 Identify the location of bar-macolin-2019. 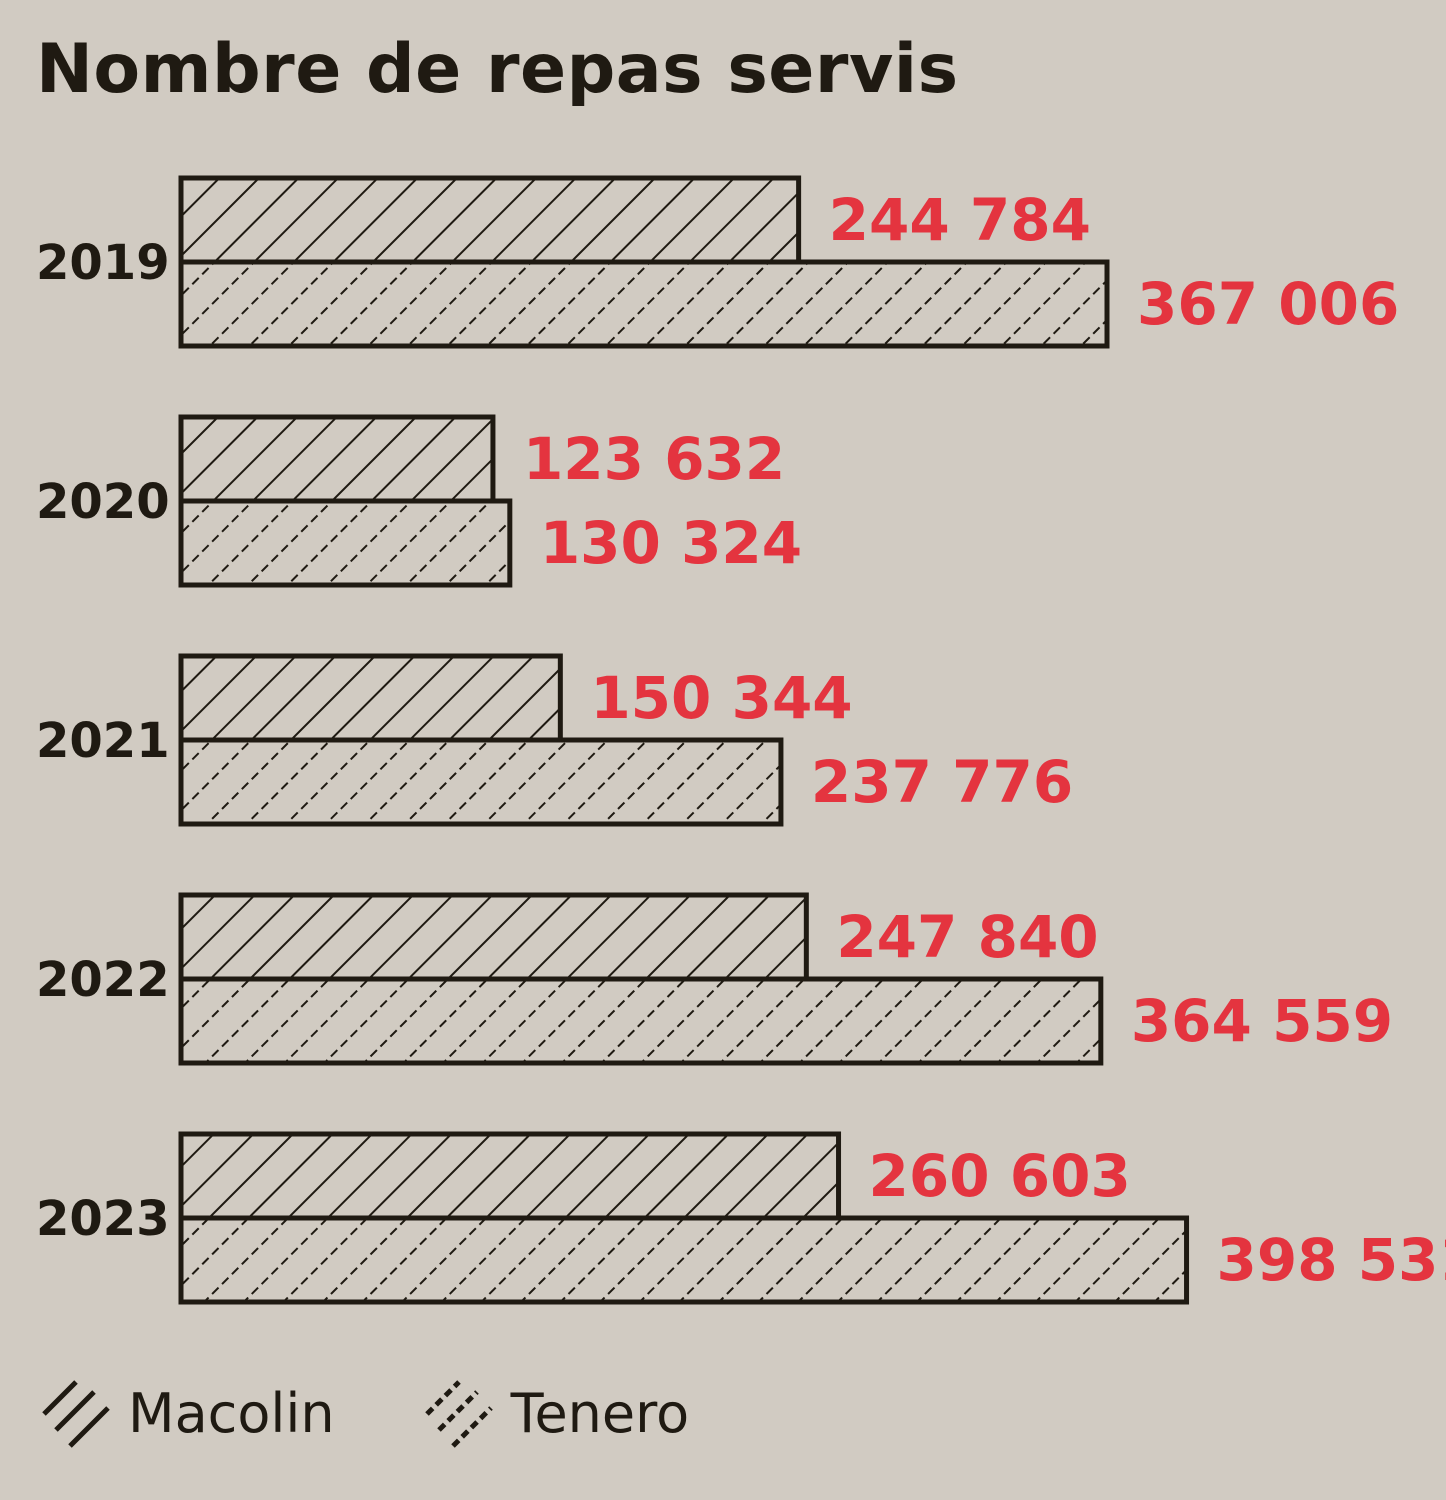
(490, 220).